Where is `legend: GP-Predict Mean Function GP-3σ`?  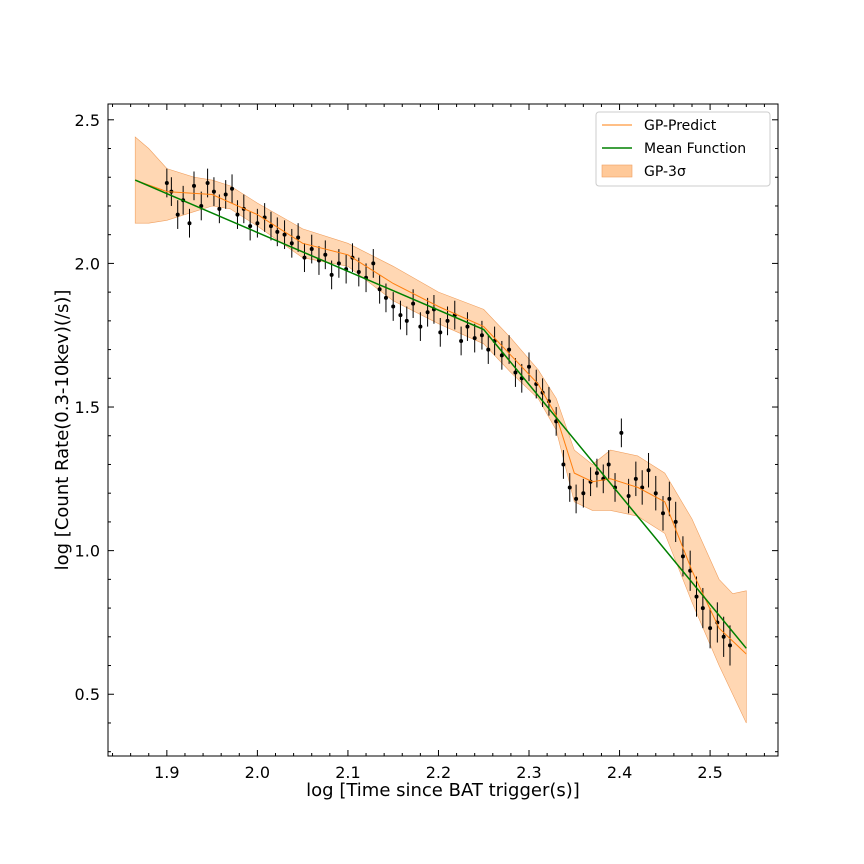
legend: GP-Predict Mean Function GP-3σ is located at coordinates (683, 149).